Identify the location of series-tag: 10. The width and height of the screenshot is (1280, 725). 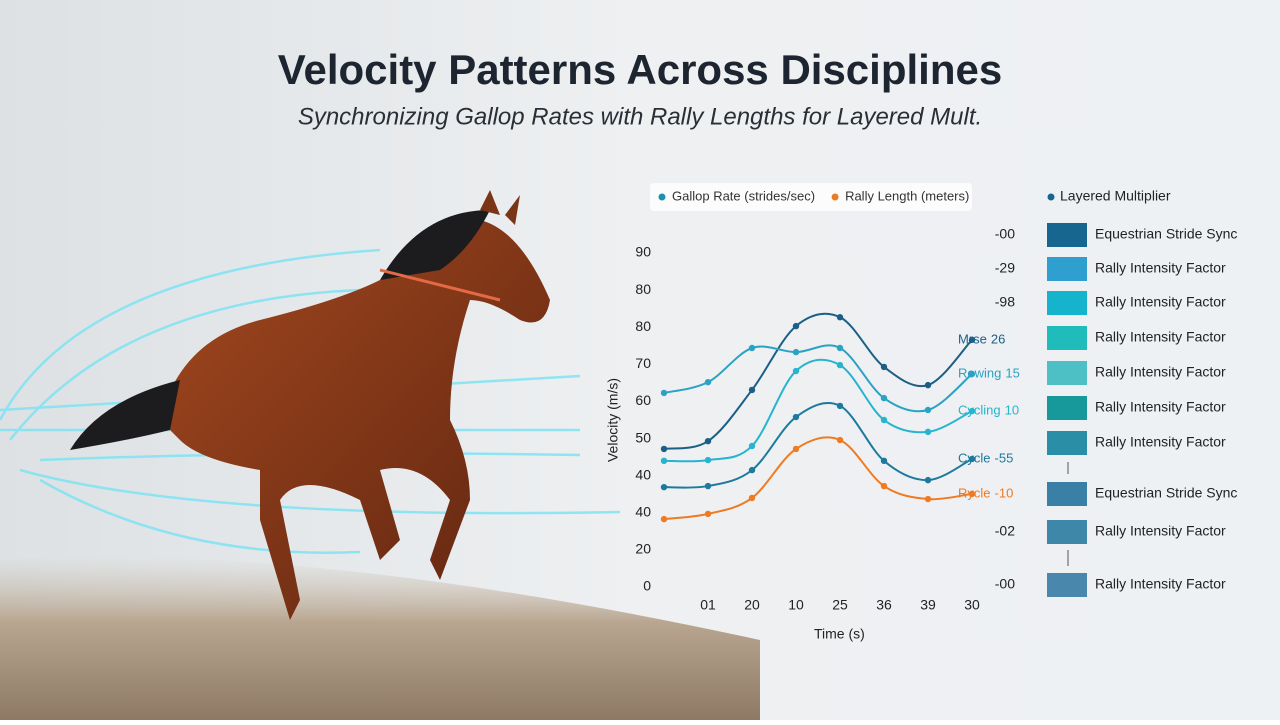
(1012, 410).